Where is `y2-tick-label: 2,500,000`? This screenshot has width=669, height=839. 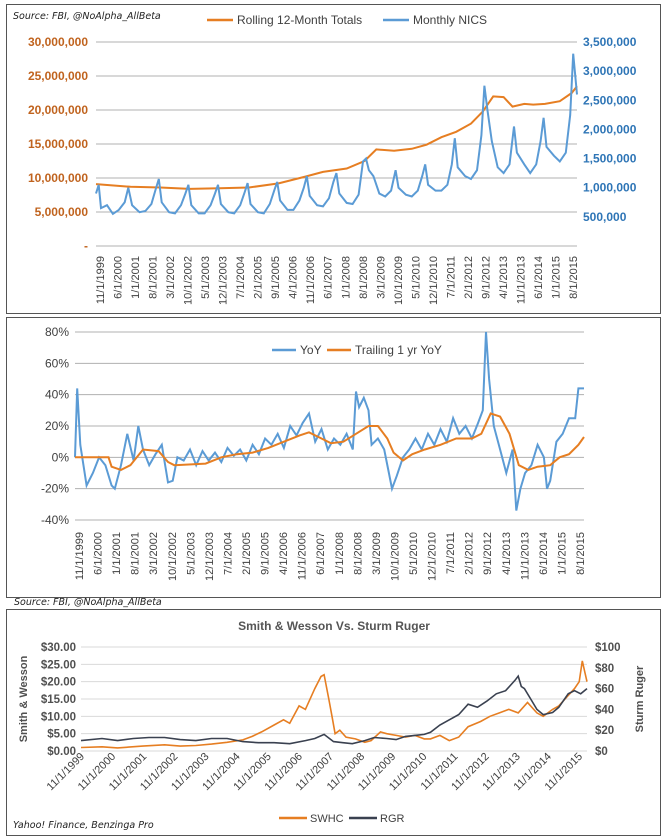 y2-tick-label: 2,500,000 is located at coordinates (610, 100).